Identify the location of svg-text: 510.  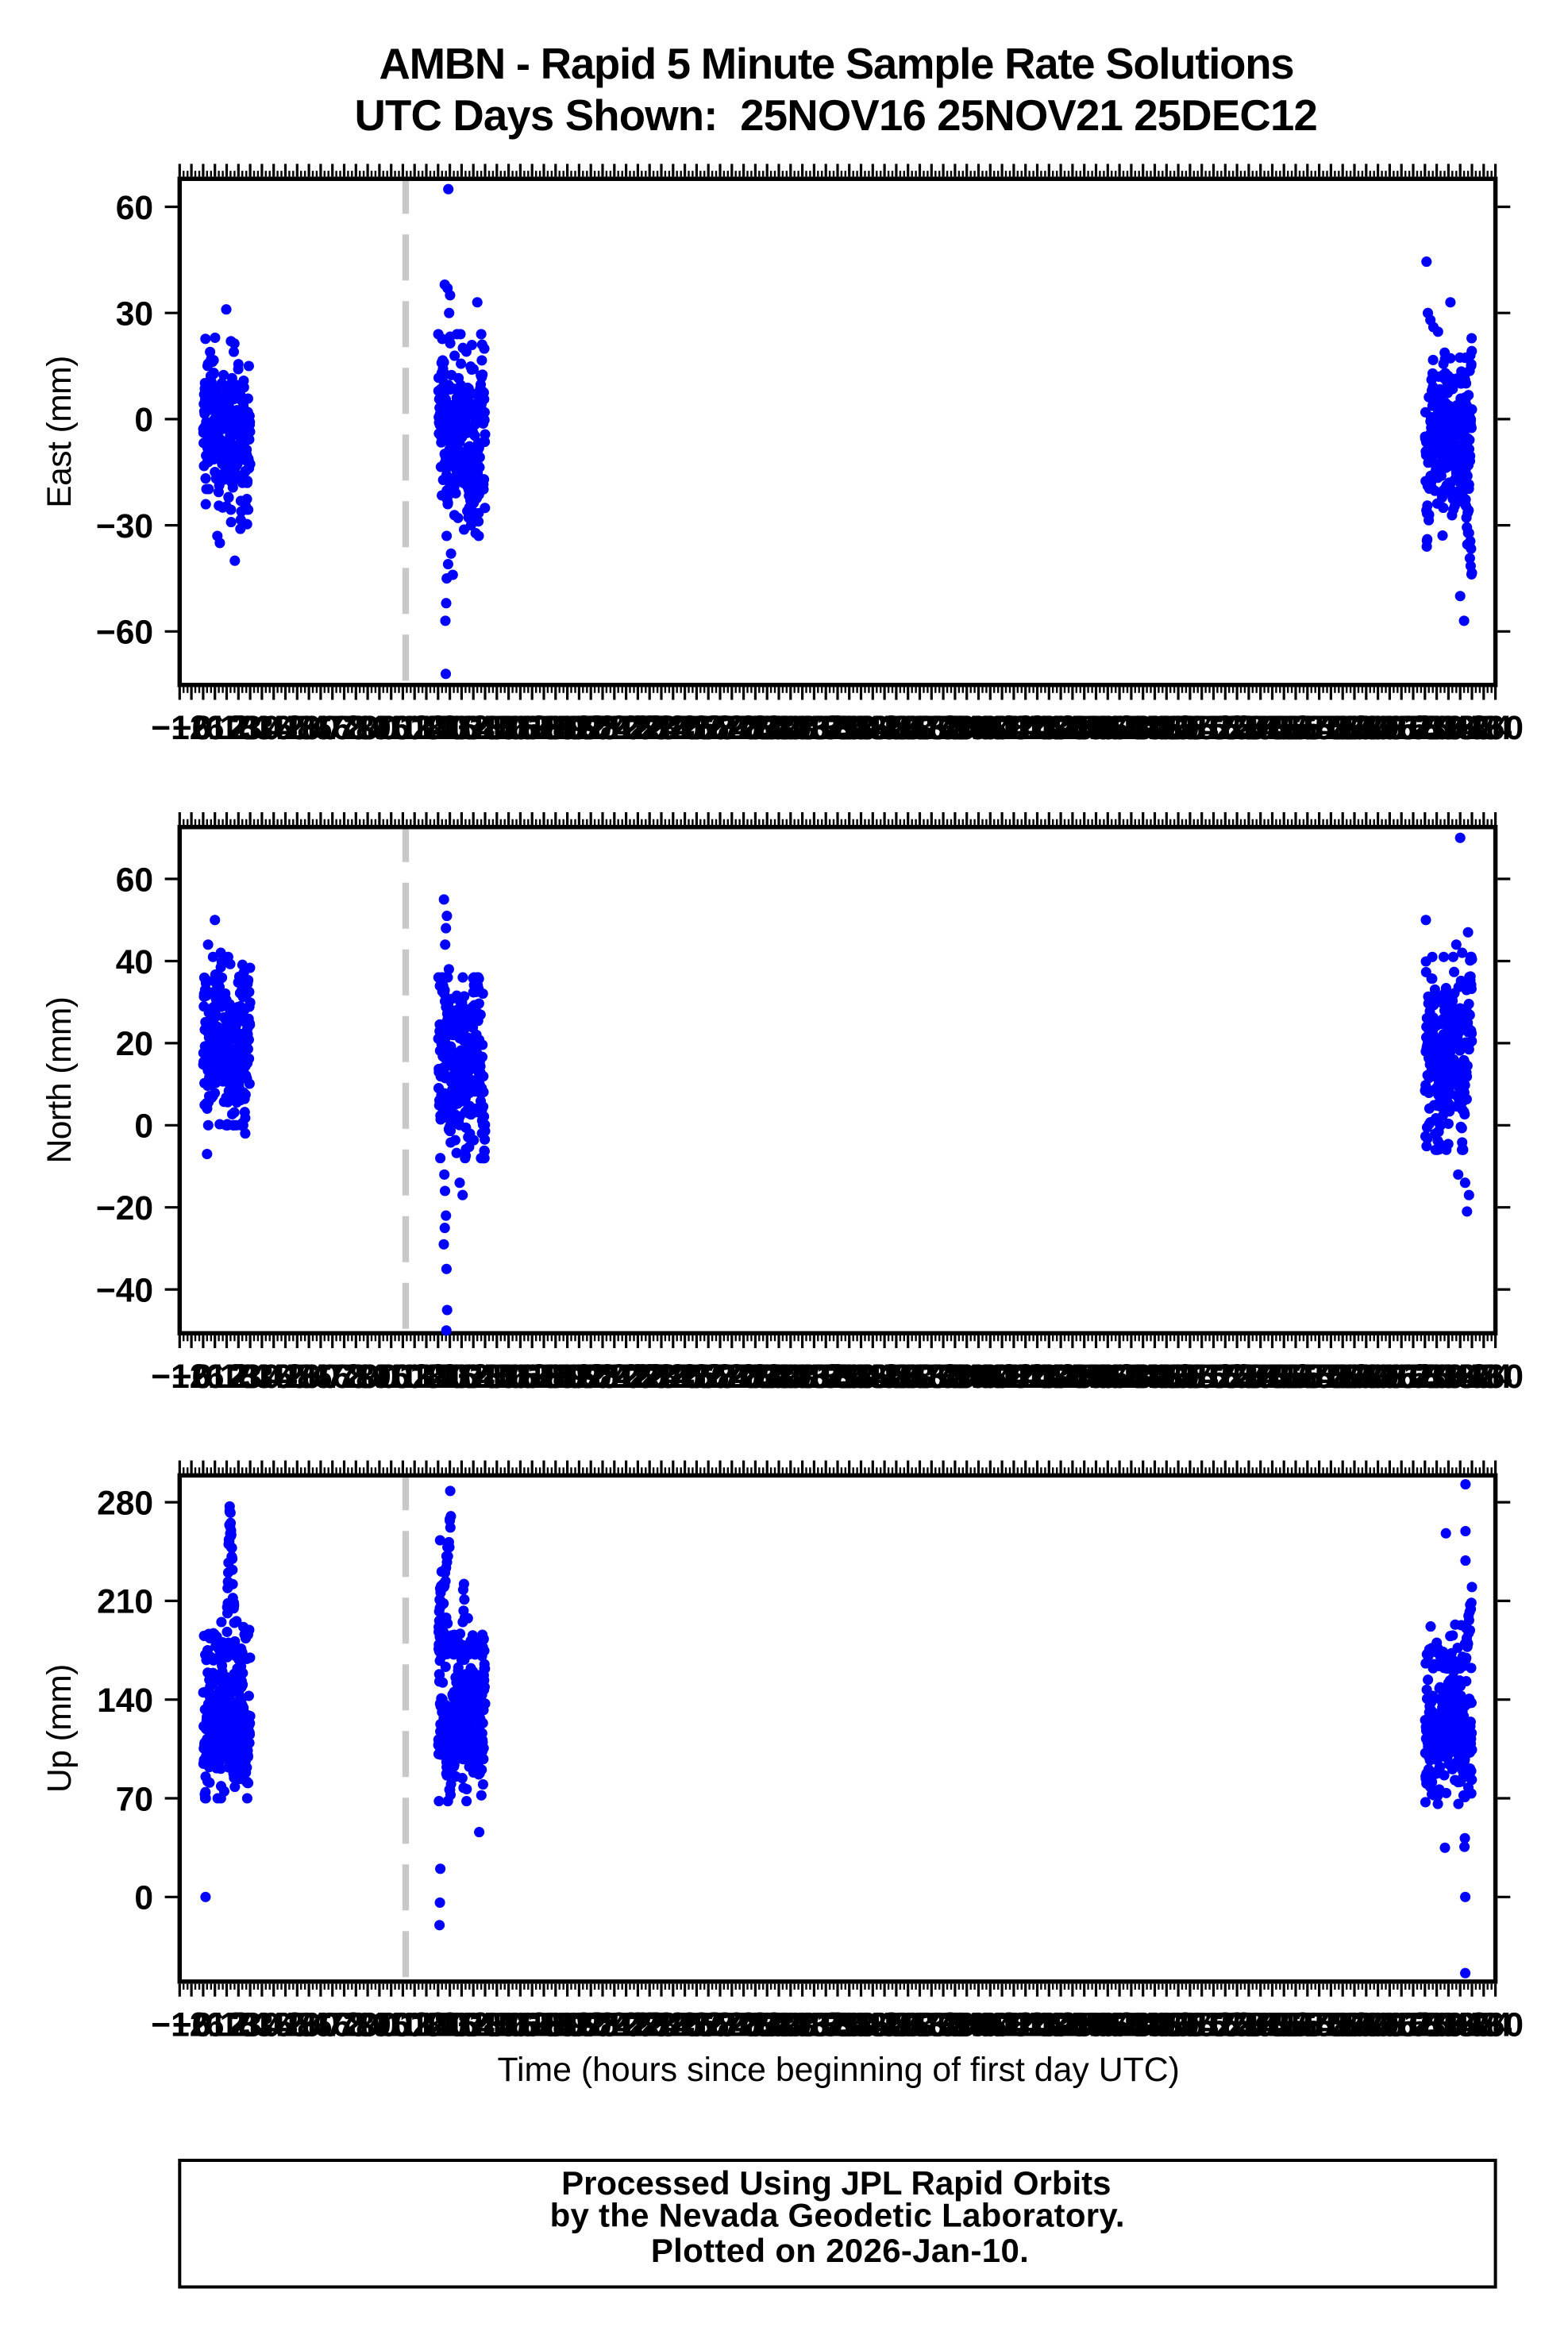
(1201, 2025).